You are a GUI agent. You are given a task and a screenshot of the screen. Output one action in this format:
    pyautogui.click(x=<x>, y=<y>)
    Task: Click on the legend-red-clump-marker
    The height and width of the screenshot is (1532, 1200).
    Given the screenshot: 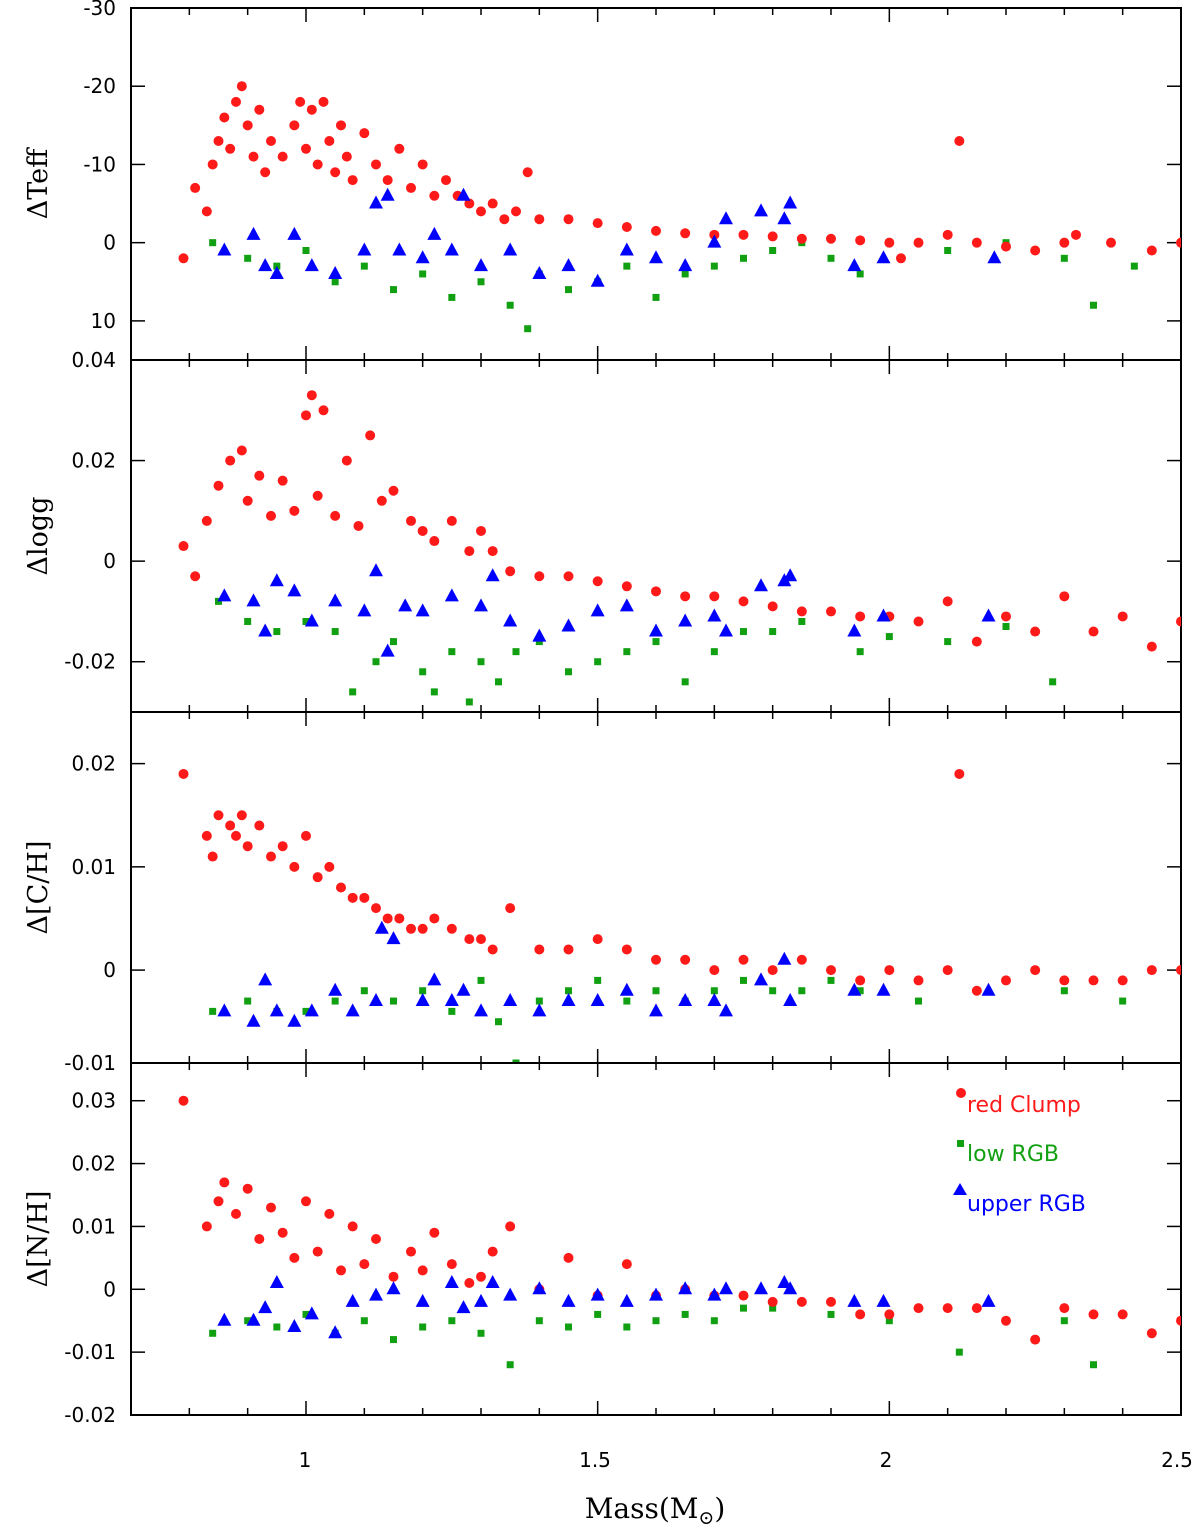 What is the action you would take?
    pyautogui.click(x=961, y=1093)
    